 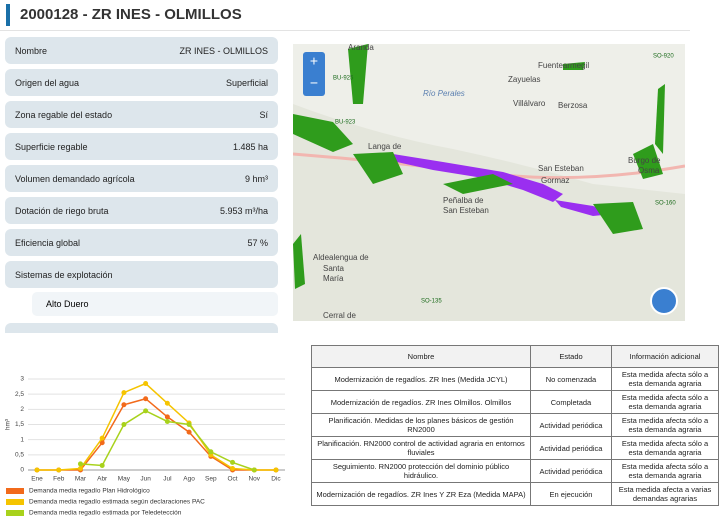 What do you see at coordinates (141, 146) in the screenshot?
I see `property-row: Superficie regable 1.485 ha` at bounding box center [141, 146].